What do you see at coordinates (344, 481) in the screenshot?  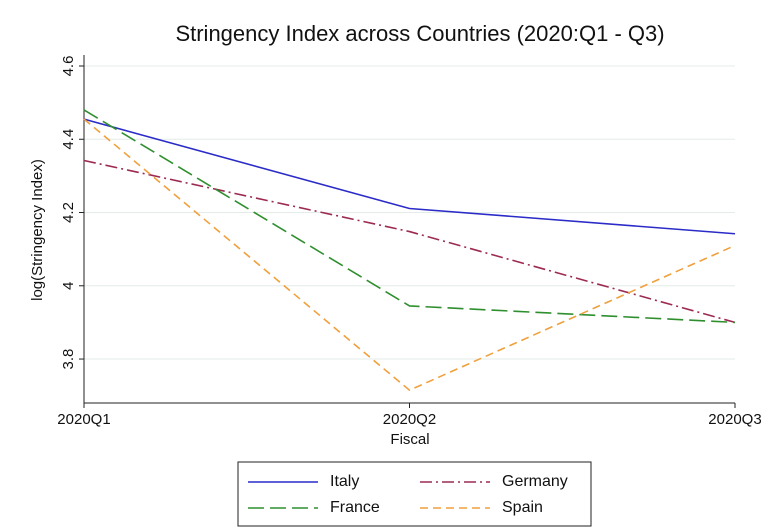 I see `legend-label: Italy` at bounding box center [344, 481].